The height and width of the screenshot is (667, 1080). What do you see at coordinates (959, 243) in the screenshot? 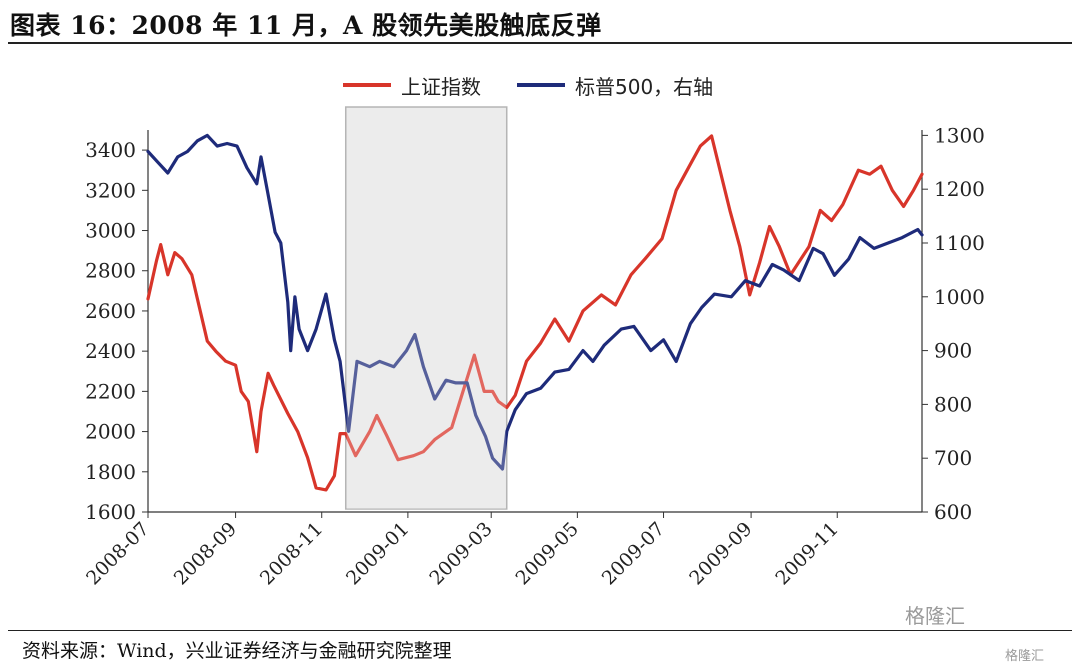
I see `y-right-tick-label: 1100` at bounding box center [959, 243].